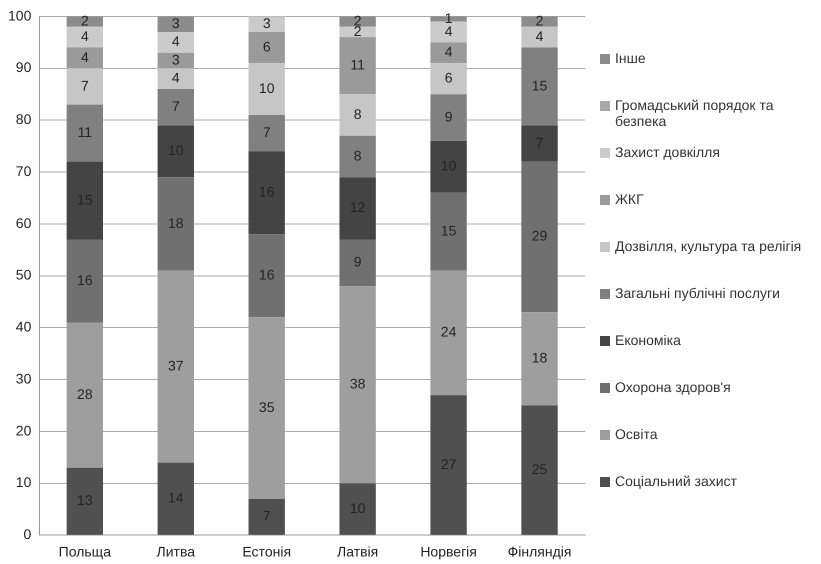  Describe the element at coordinates (24, 170) in the screenshot. I see `y-tick-label: 70` at that location.